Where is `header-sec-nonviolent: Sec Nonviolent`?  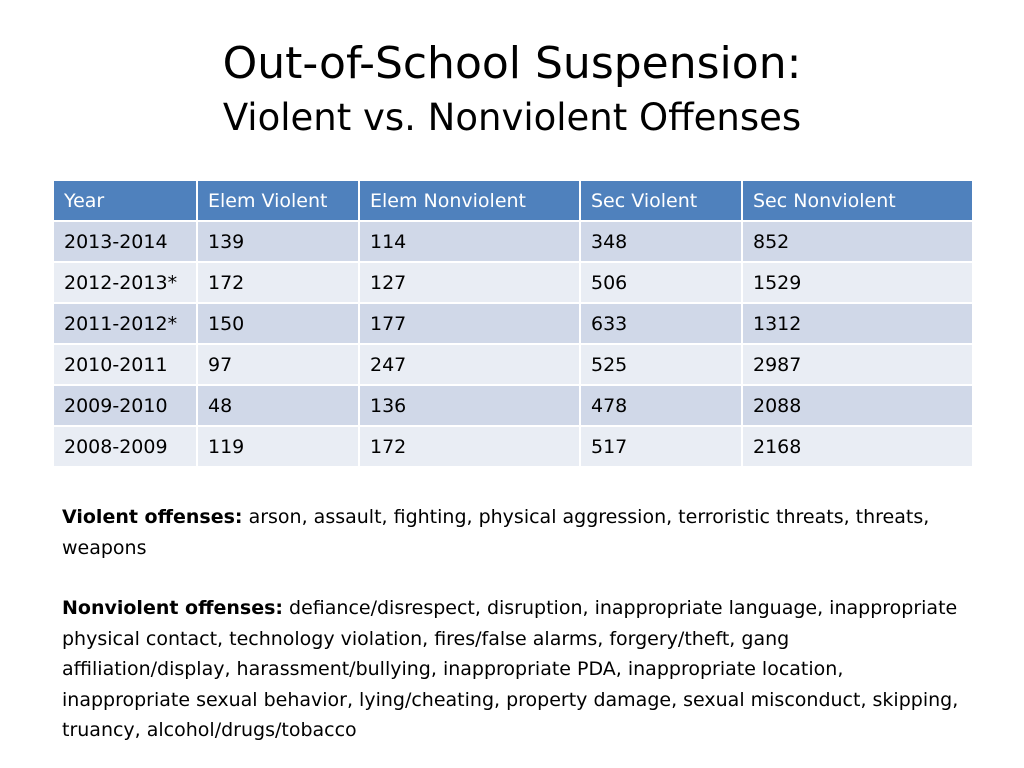 header-sec-nonviolent: Sec Nonviolent is located at coordinates (857, 200).